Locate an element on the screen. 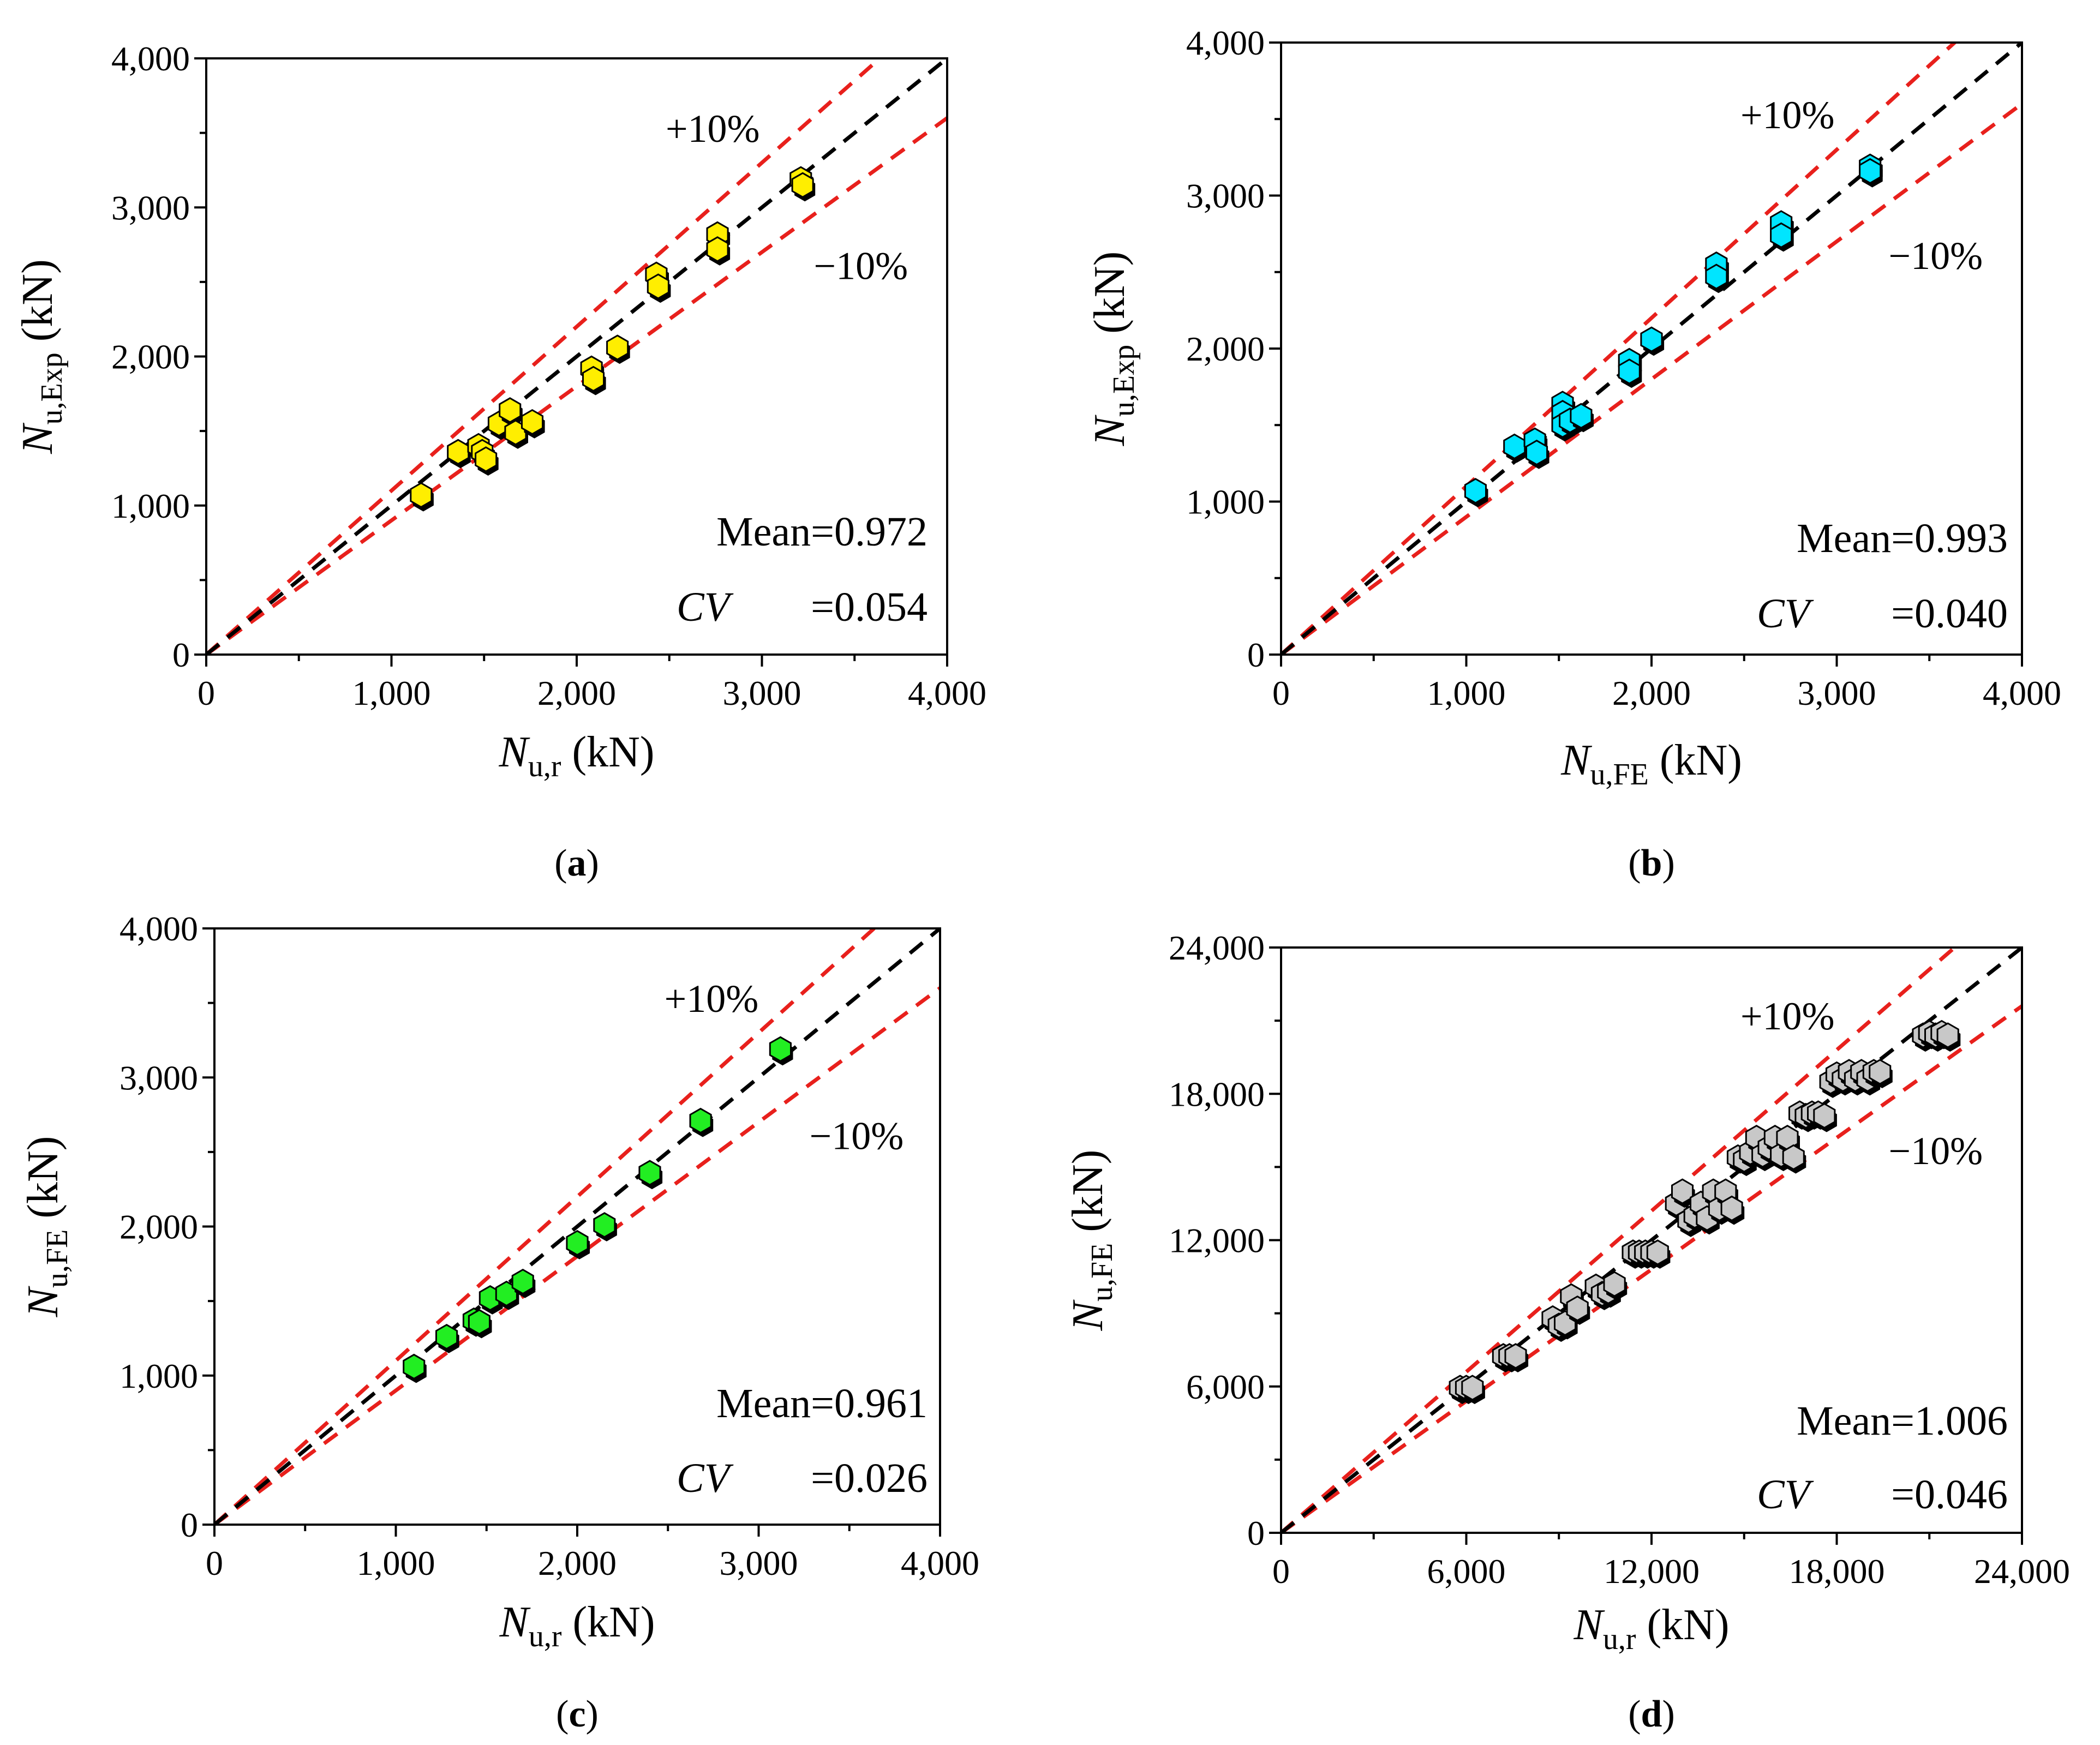  y-tick-label: 3,000 is located at coordinates (158, 1077).